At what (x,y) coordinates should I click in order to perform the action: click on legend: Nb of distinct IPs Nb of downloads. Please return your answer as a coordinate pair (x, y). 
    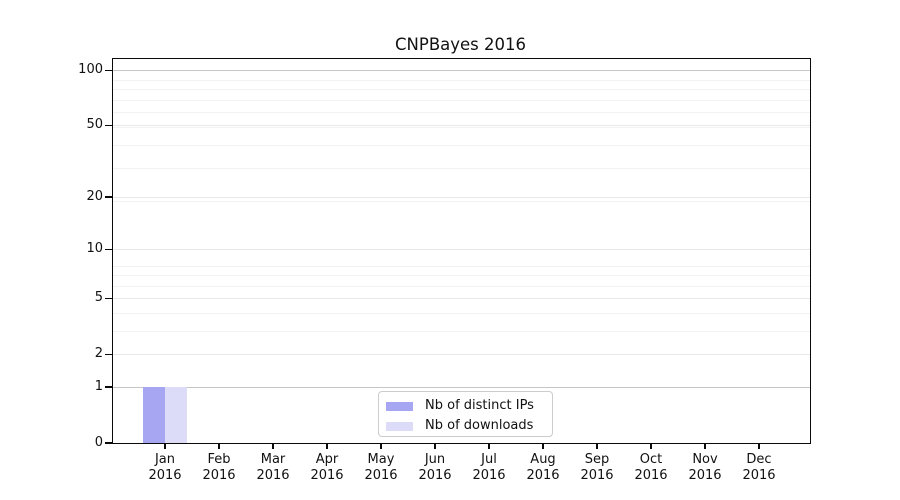
    Looking at the image, I should click on (465, 414).